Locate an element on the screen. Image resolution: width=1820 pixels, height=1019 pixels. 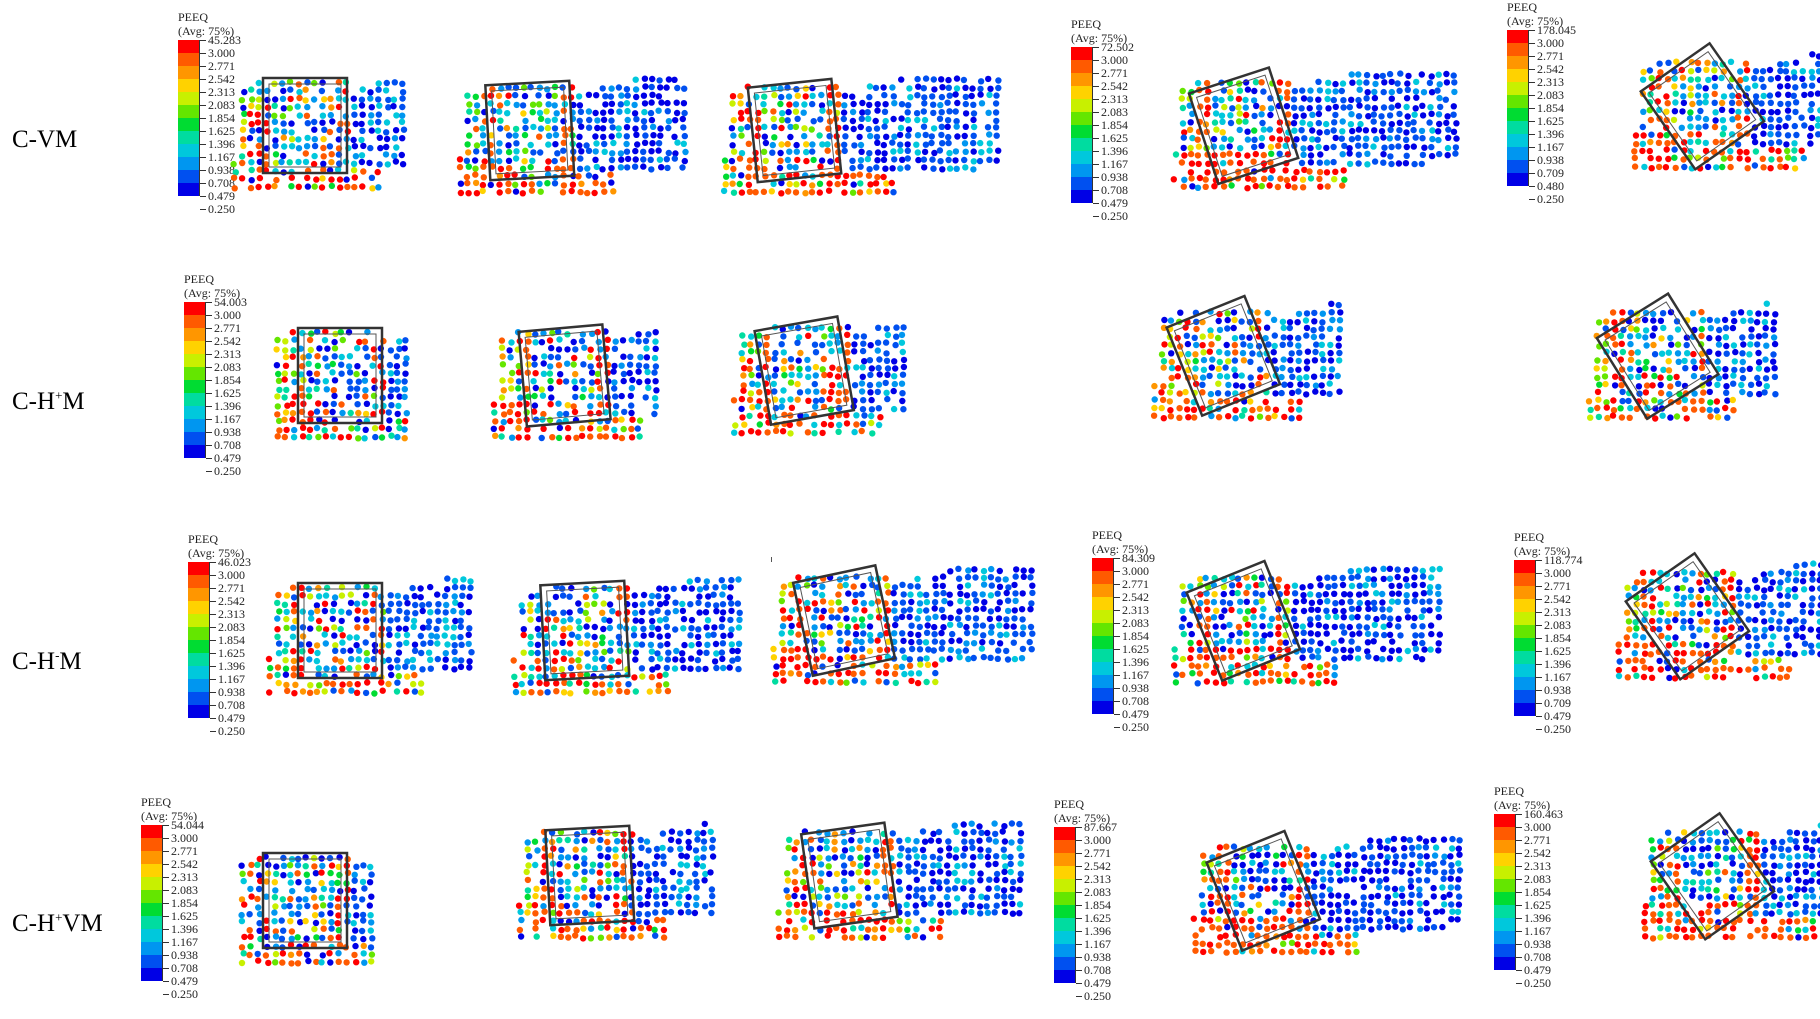
row-label-tail: M is located at coordinates (70, 661).